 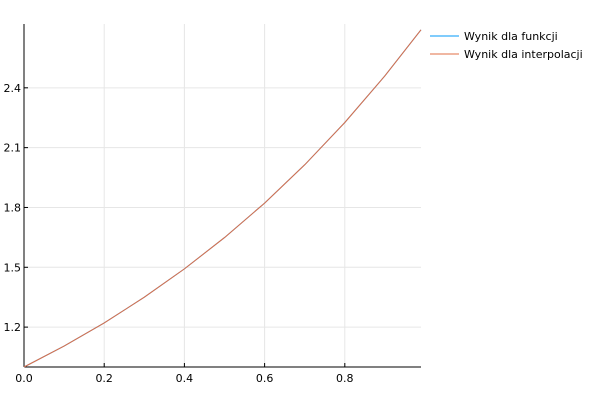 I want to click on x-tick-label: 0.6, so click(x=265, y=378).